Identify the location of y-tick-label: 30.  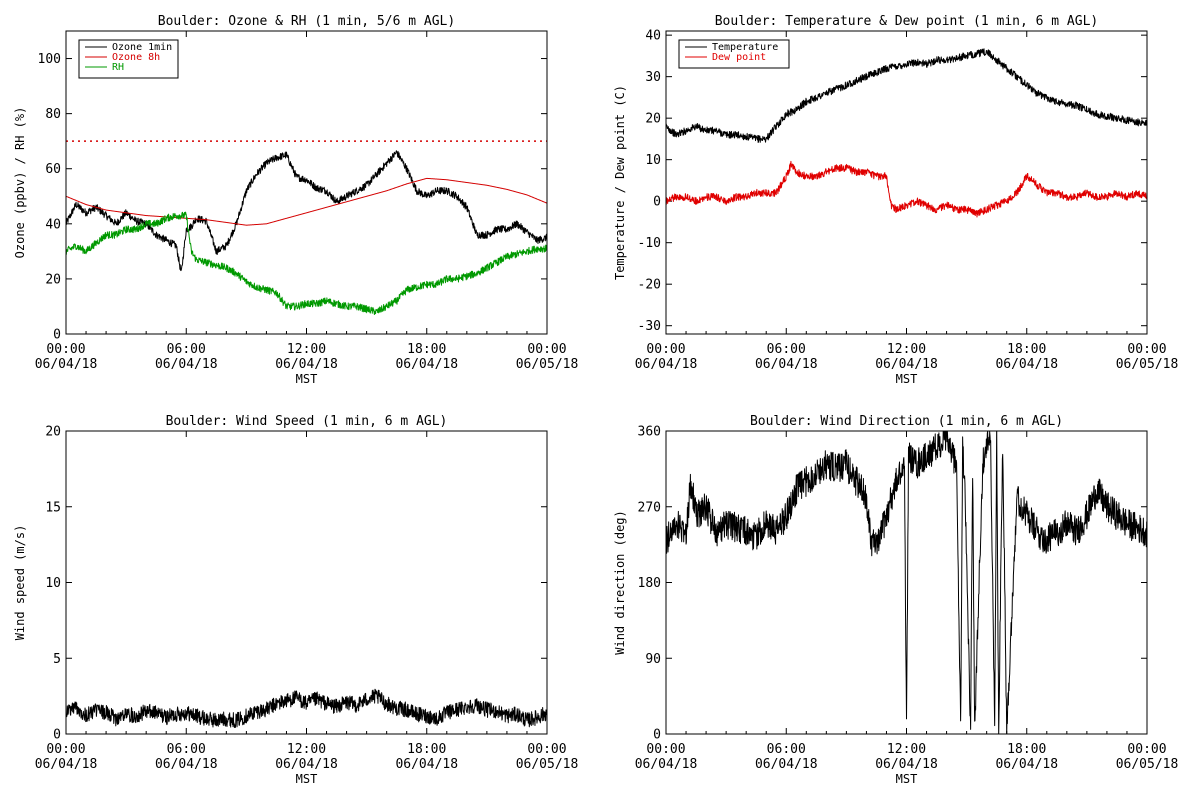
(653, 77).